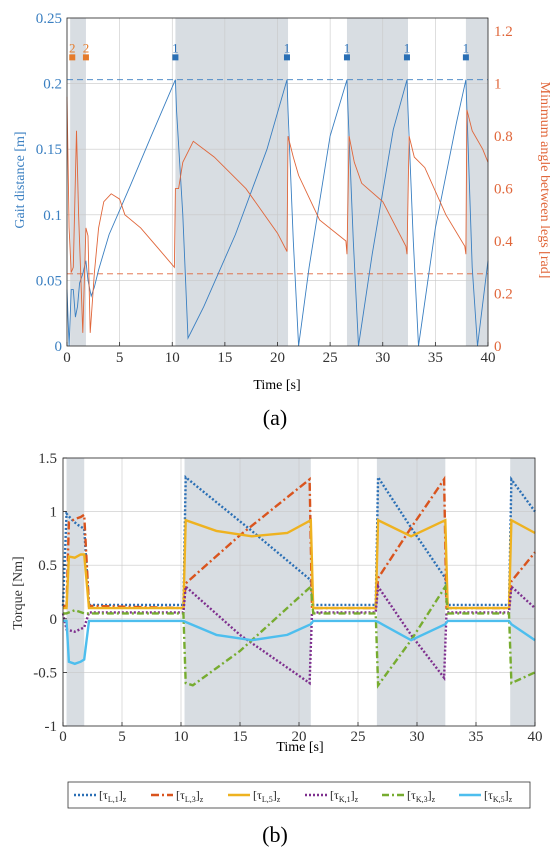  I want to click on marker-label-2: 1, so click(175, 47).